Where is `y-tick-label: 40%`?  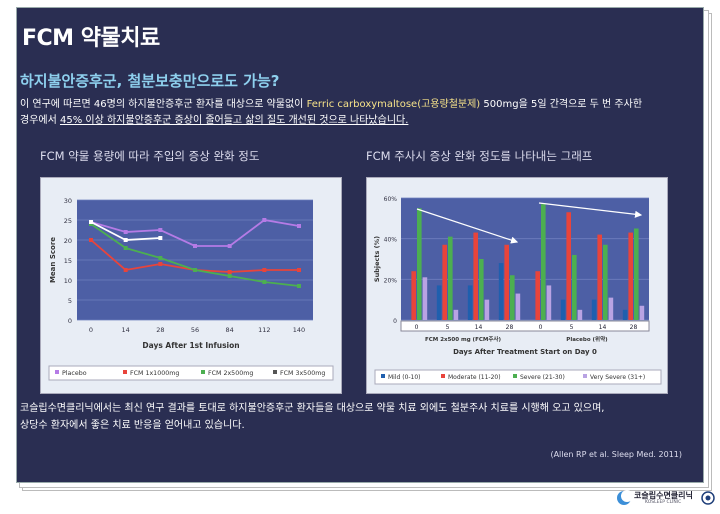
y-tick-label: 40% is located at coordinates (391, 240).